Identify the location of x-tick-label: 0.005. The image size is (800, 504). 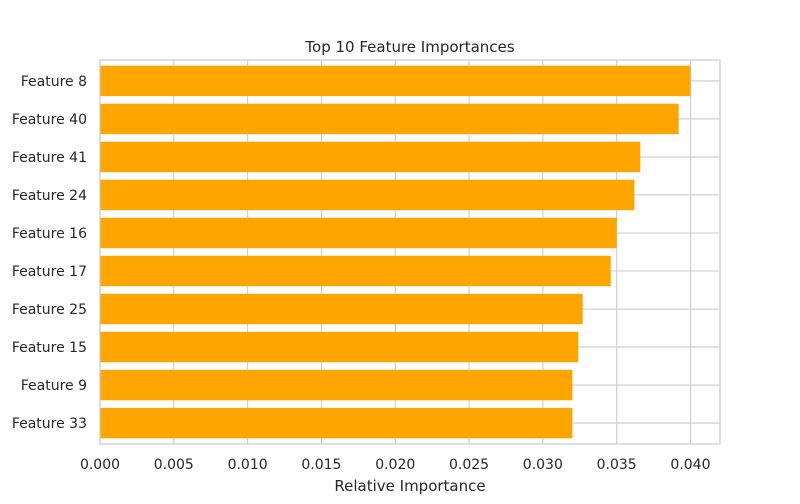
(174, 465).